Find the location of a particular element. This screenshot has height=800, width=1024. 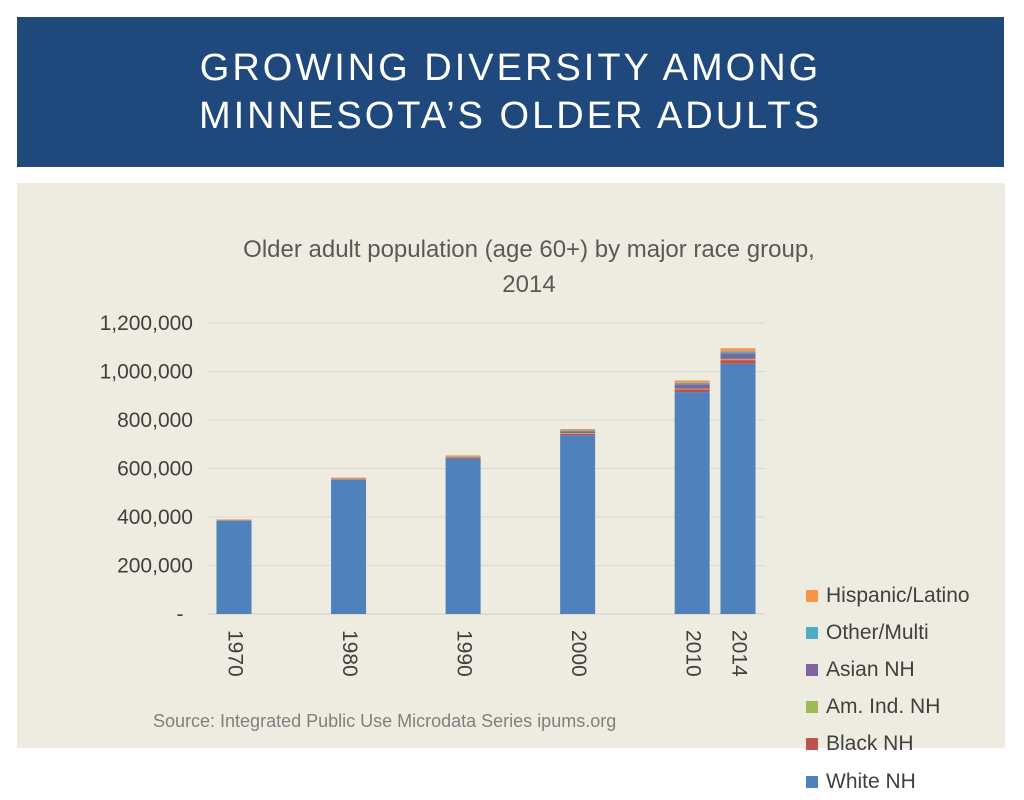

x-axis-ticks: 1970 1980 1990 2000 2010 2014 is located at coordinates (486, 653).